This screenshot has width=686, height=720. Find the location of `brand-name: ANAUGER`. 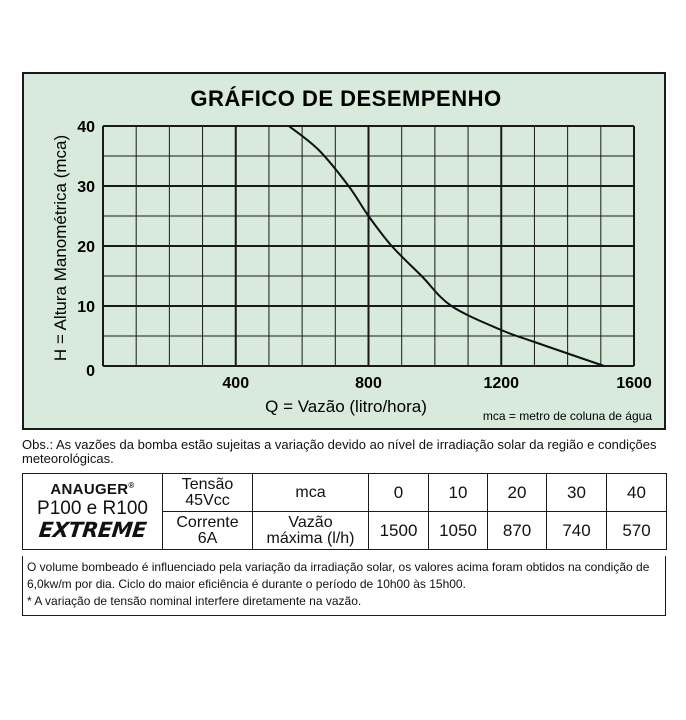

brand-name: ANAUGER is located at coordinates (89, 489).